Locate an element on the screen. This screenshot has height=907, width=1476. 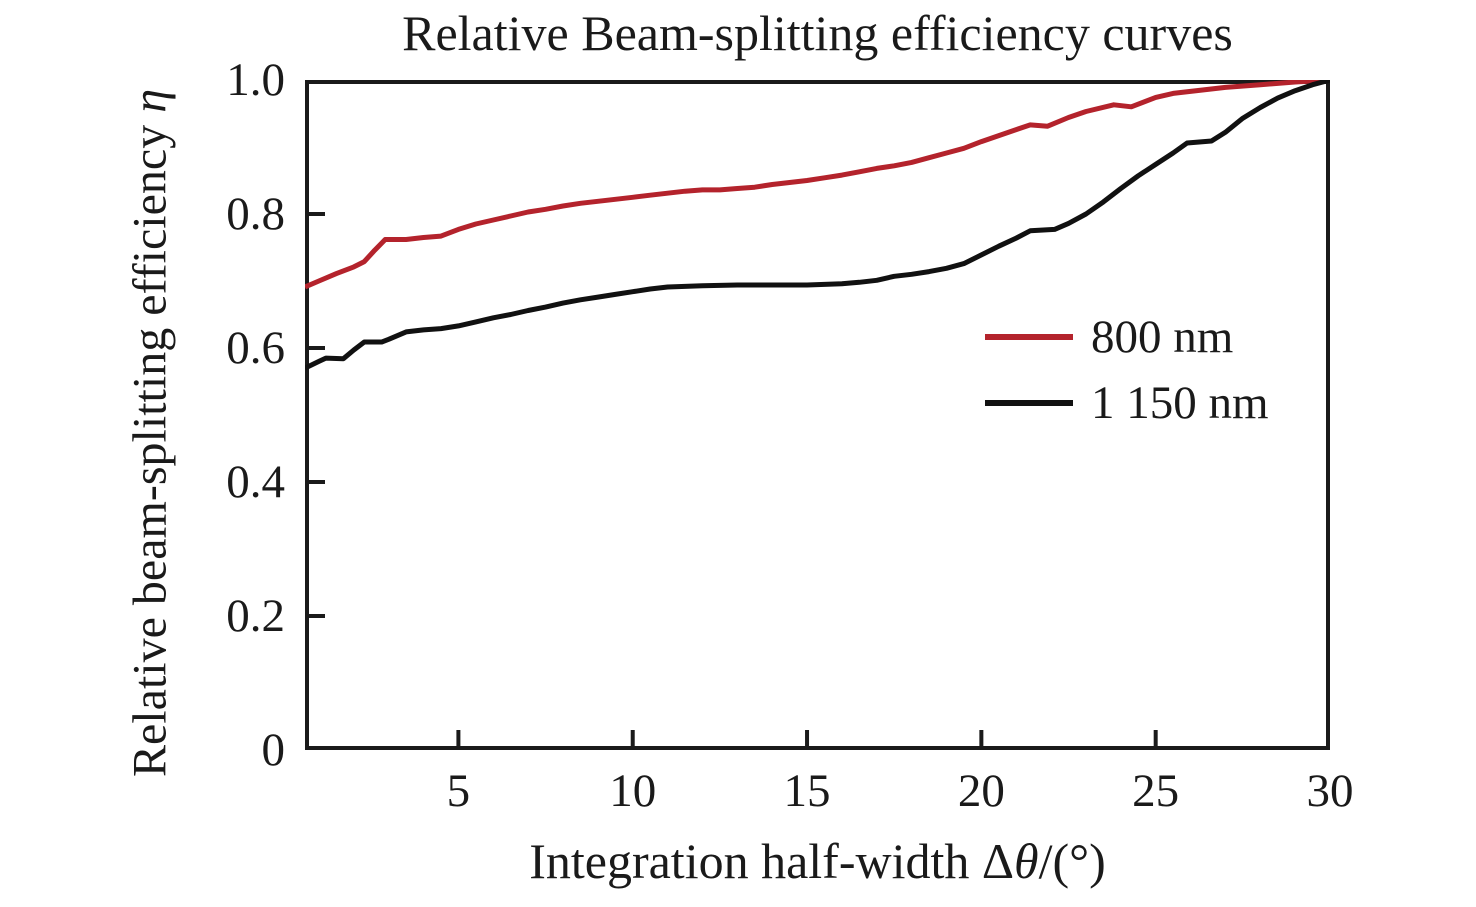
y-tick-label: 0.2 is located at coordinates (255, 616).